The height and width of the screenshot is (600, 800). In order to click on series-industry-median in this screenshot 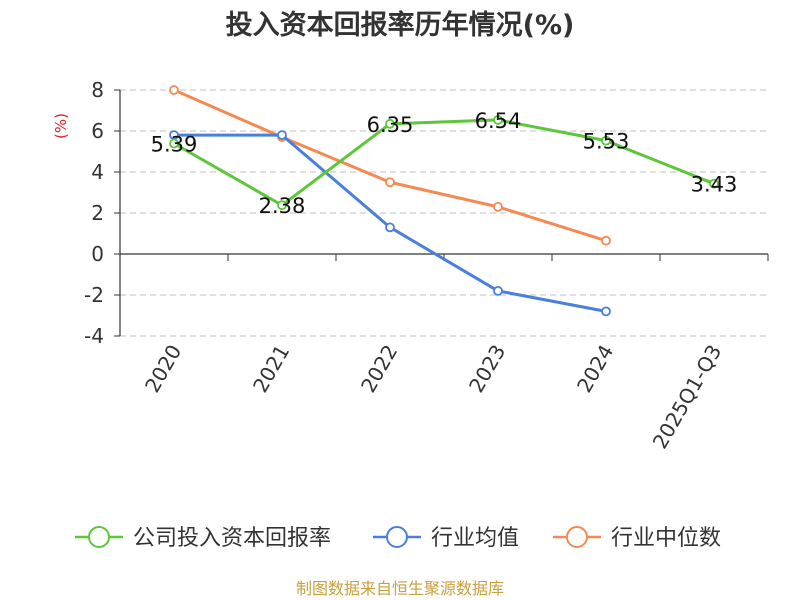, I will do `click(390, 165)`.